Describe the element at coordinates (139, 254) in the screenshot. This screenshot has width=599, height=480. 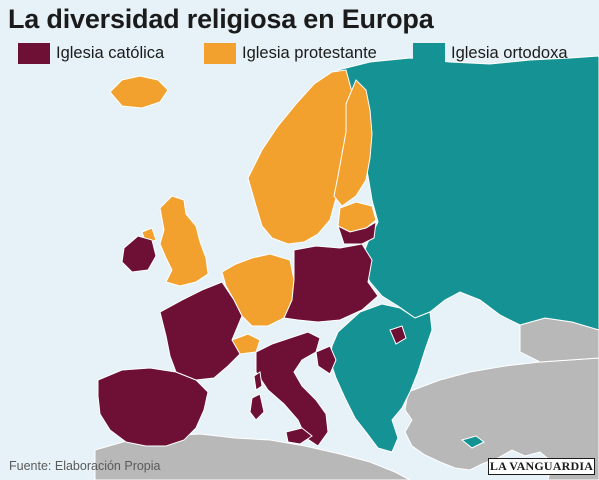
I see `region-catholic-ireland` at that location.